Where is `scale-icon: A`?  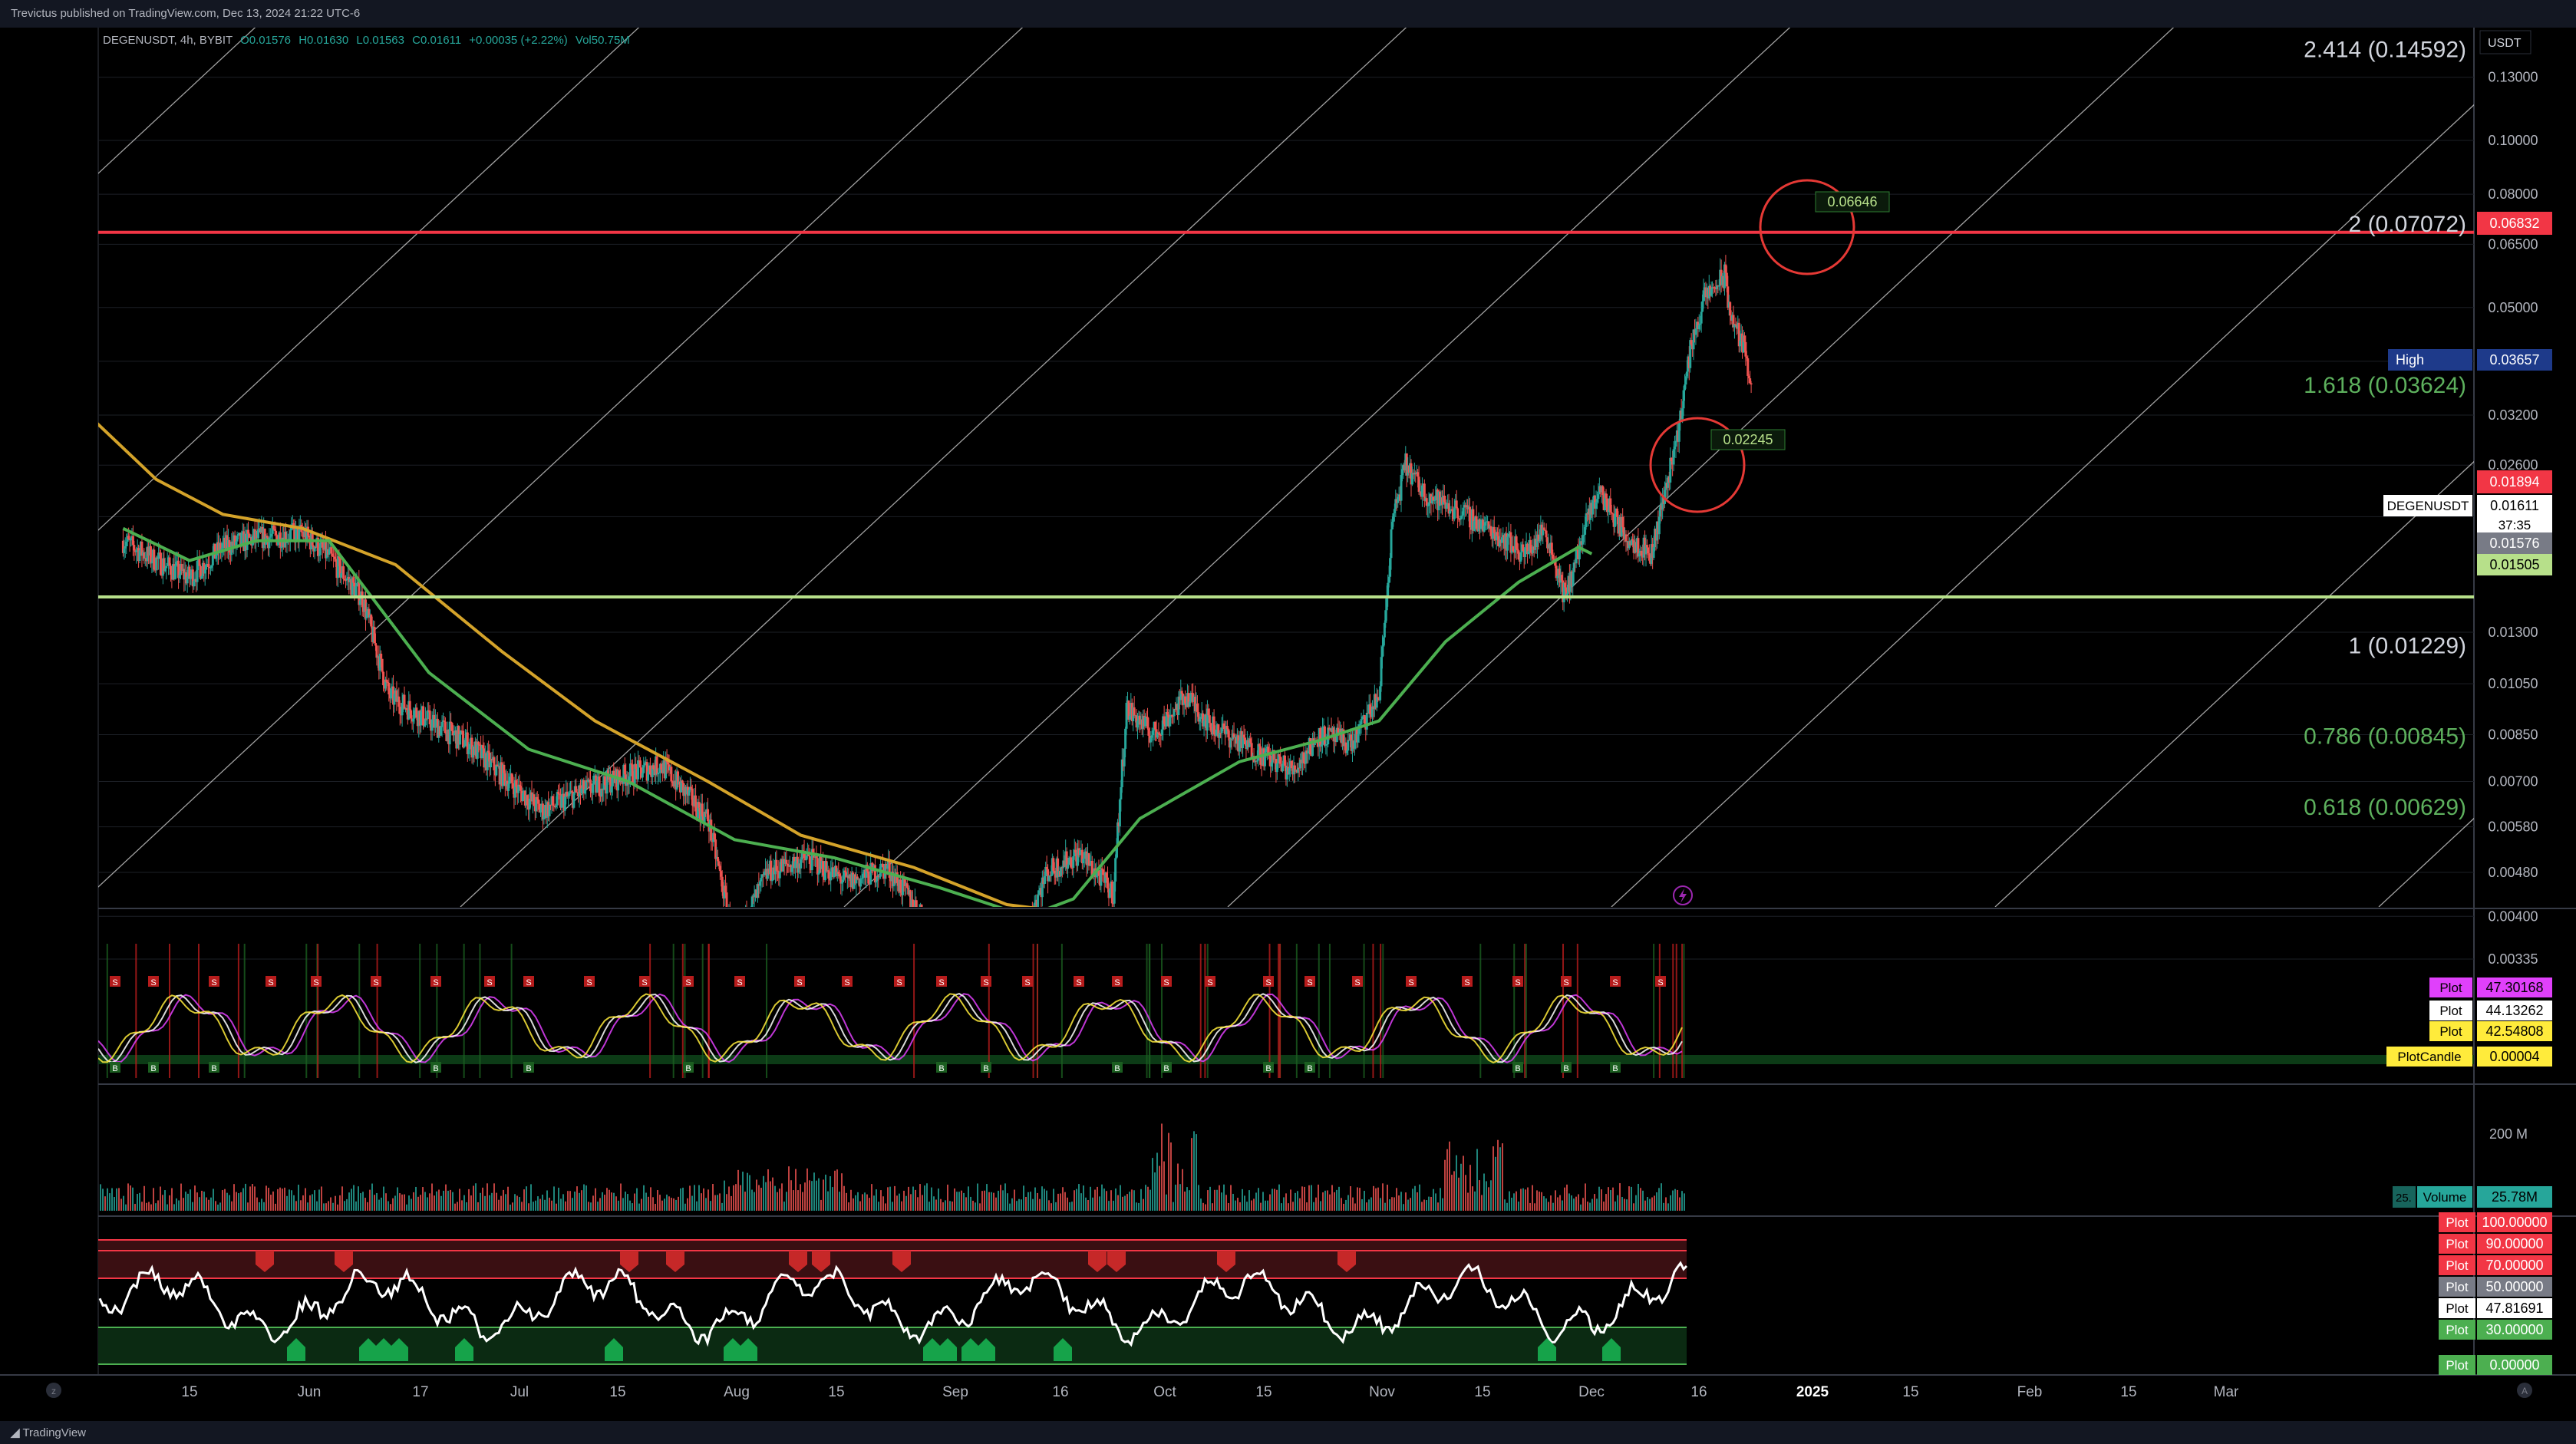 scale-icon: A is located at coordinates (2524, 1391).